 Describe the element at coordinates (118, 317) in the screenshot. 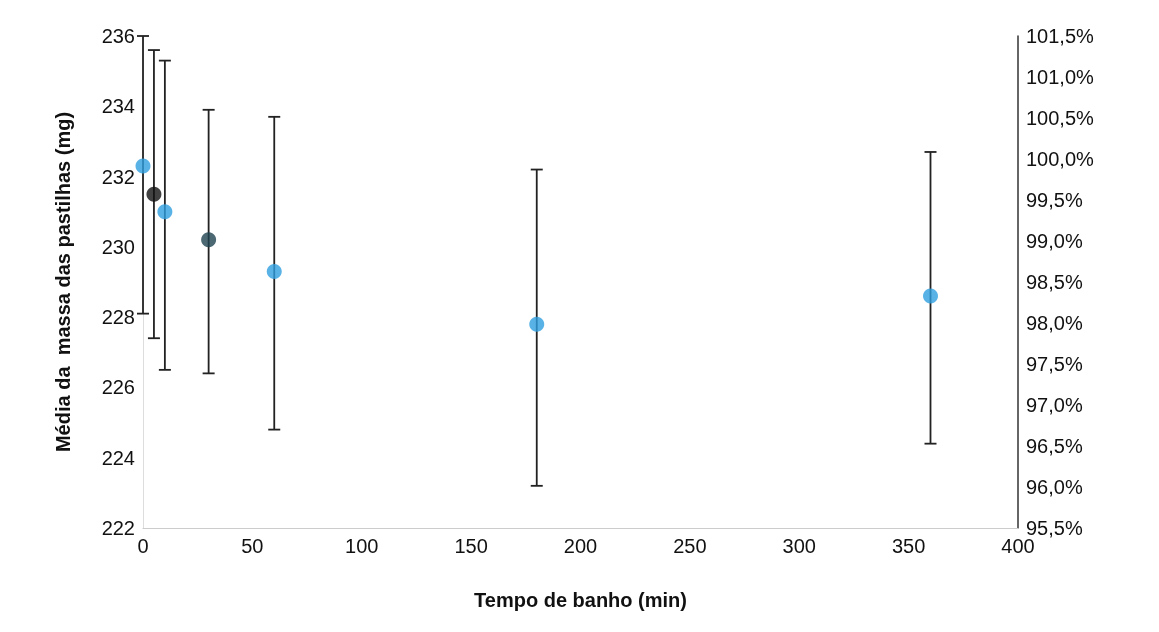

I see `y-tick-label: 228` at that location.